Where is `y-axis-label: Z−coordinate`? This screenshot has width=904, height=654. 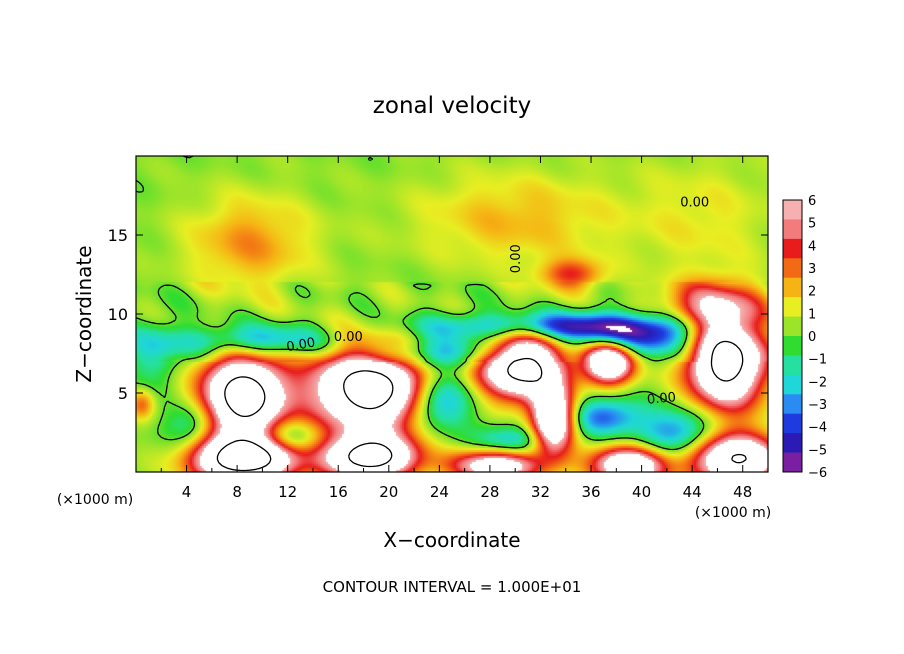 y-axis-label: Z−coordinate is located at coordinates (84, 313).